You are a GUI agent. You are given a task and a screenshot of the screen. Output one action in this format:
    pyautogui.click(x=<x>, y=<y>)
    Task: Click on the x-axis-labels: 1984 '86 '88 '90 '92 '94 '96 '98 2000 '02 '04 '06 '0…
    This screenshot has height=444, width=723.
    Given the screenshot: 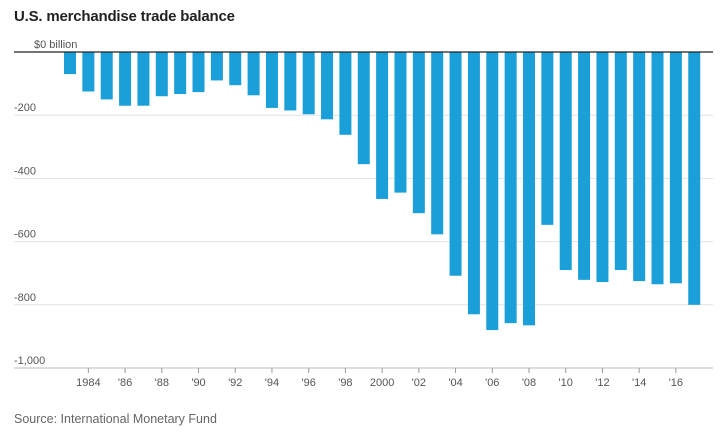 What is the action you would take?
    pyautogui.click(x=363, y=378)
    